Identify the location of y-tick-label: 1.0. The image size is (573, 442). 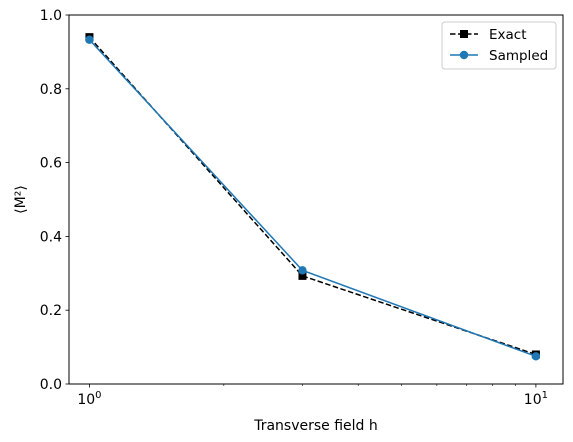
(51, 16).